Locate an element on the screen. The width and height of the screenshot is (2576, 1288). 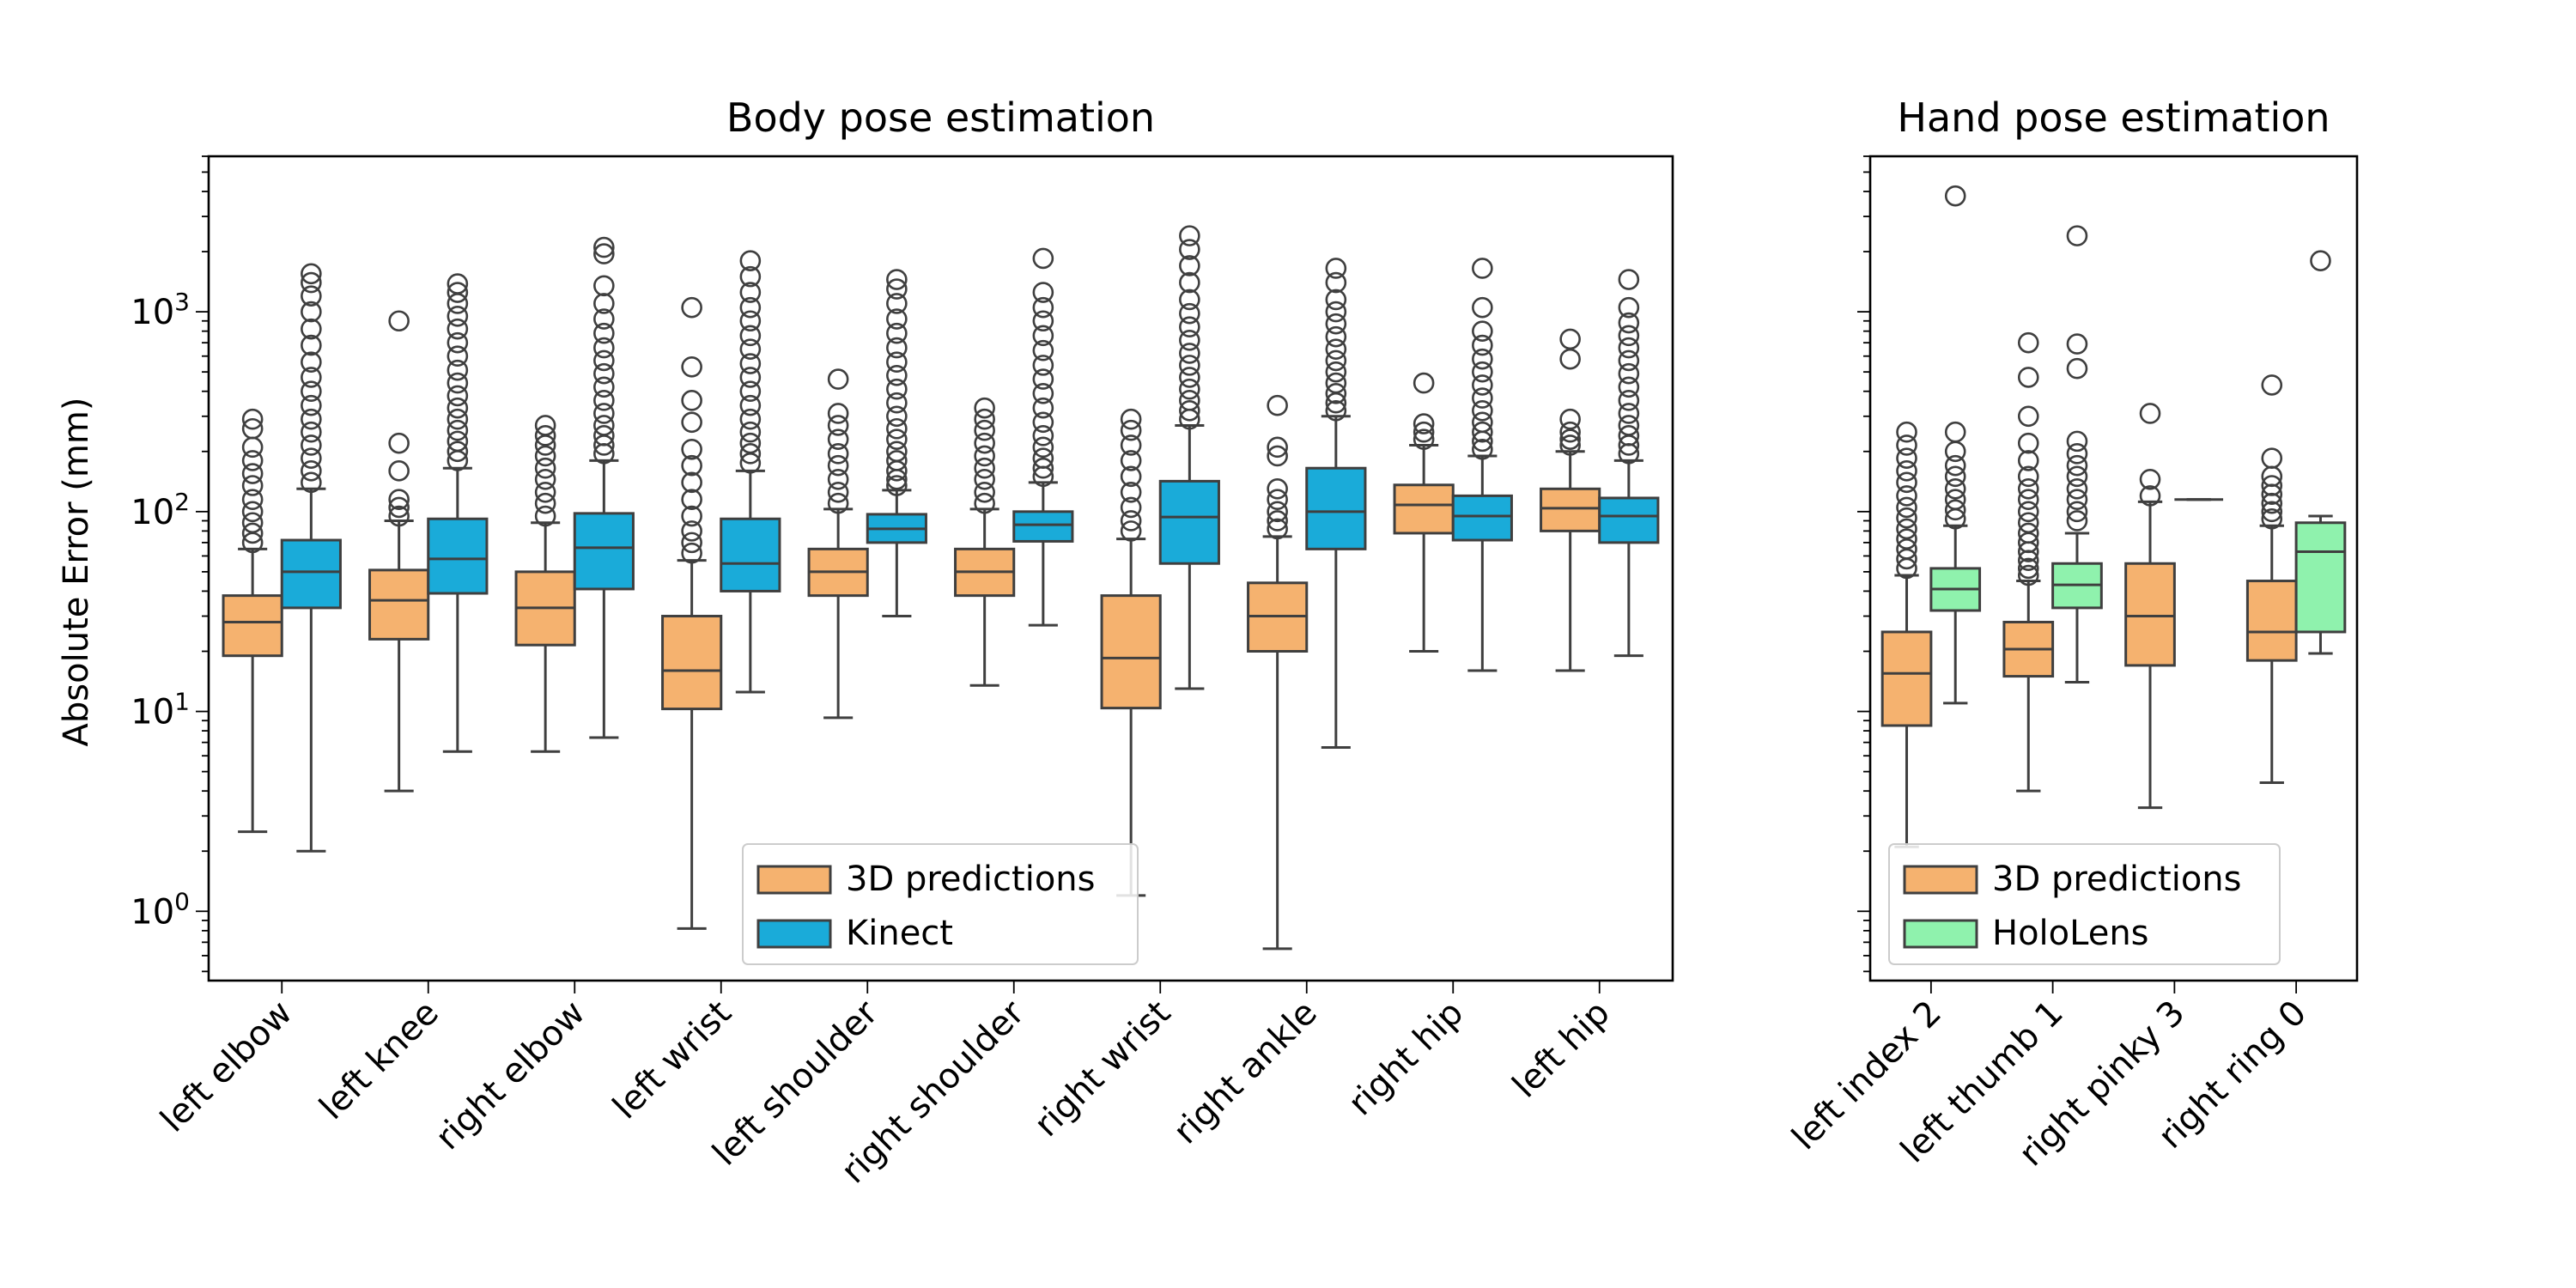
x-tick-label: right elbow is located at coordinates (510, 1075).